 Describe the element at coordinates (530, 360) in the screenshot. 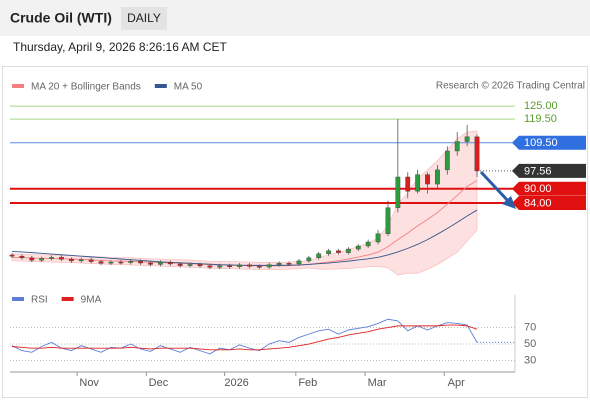

I see `rsi-tick-label: 30` at that location.